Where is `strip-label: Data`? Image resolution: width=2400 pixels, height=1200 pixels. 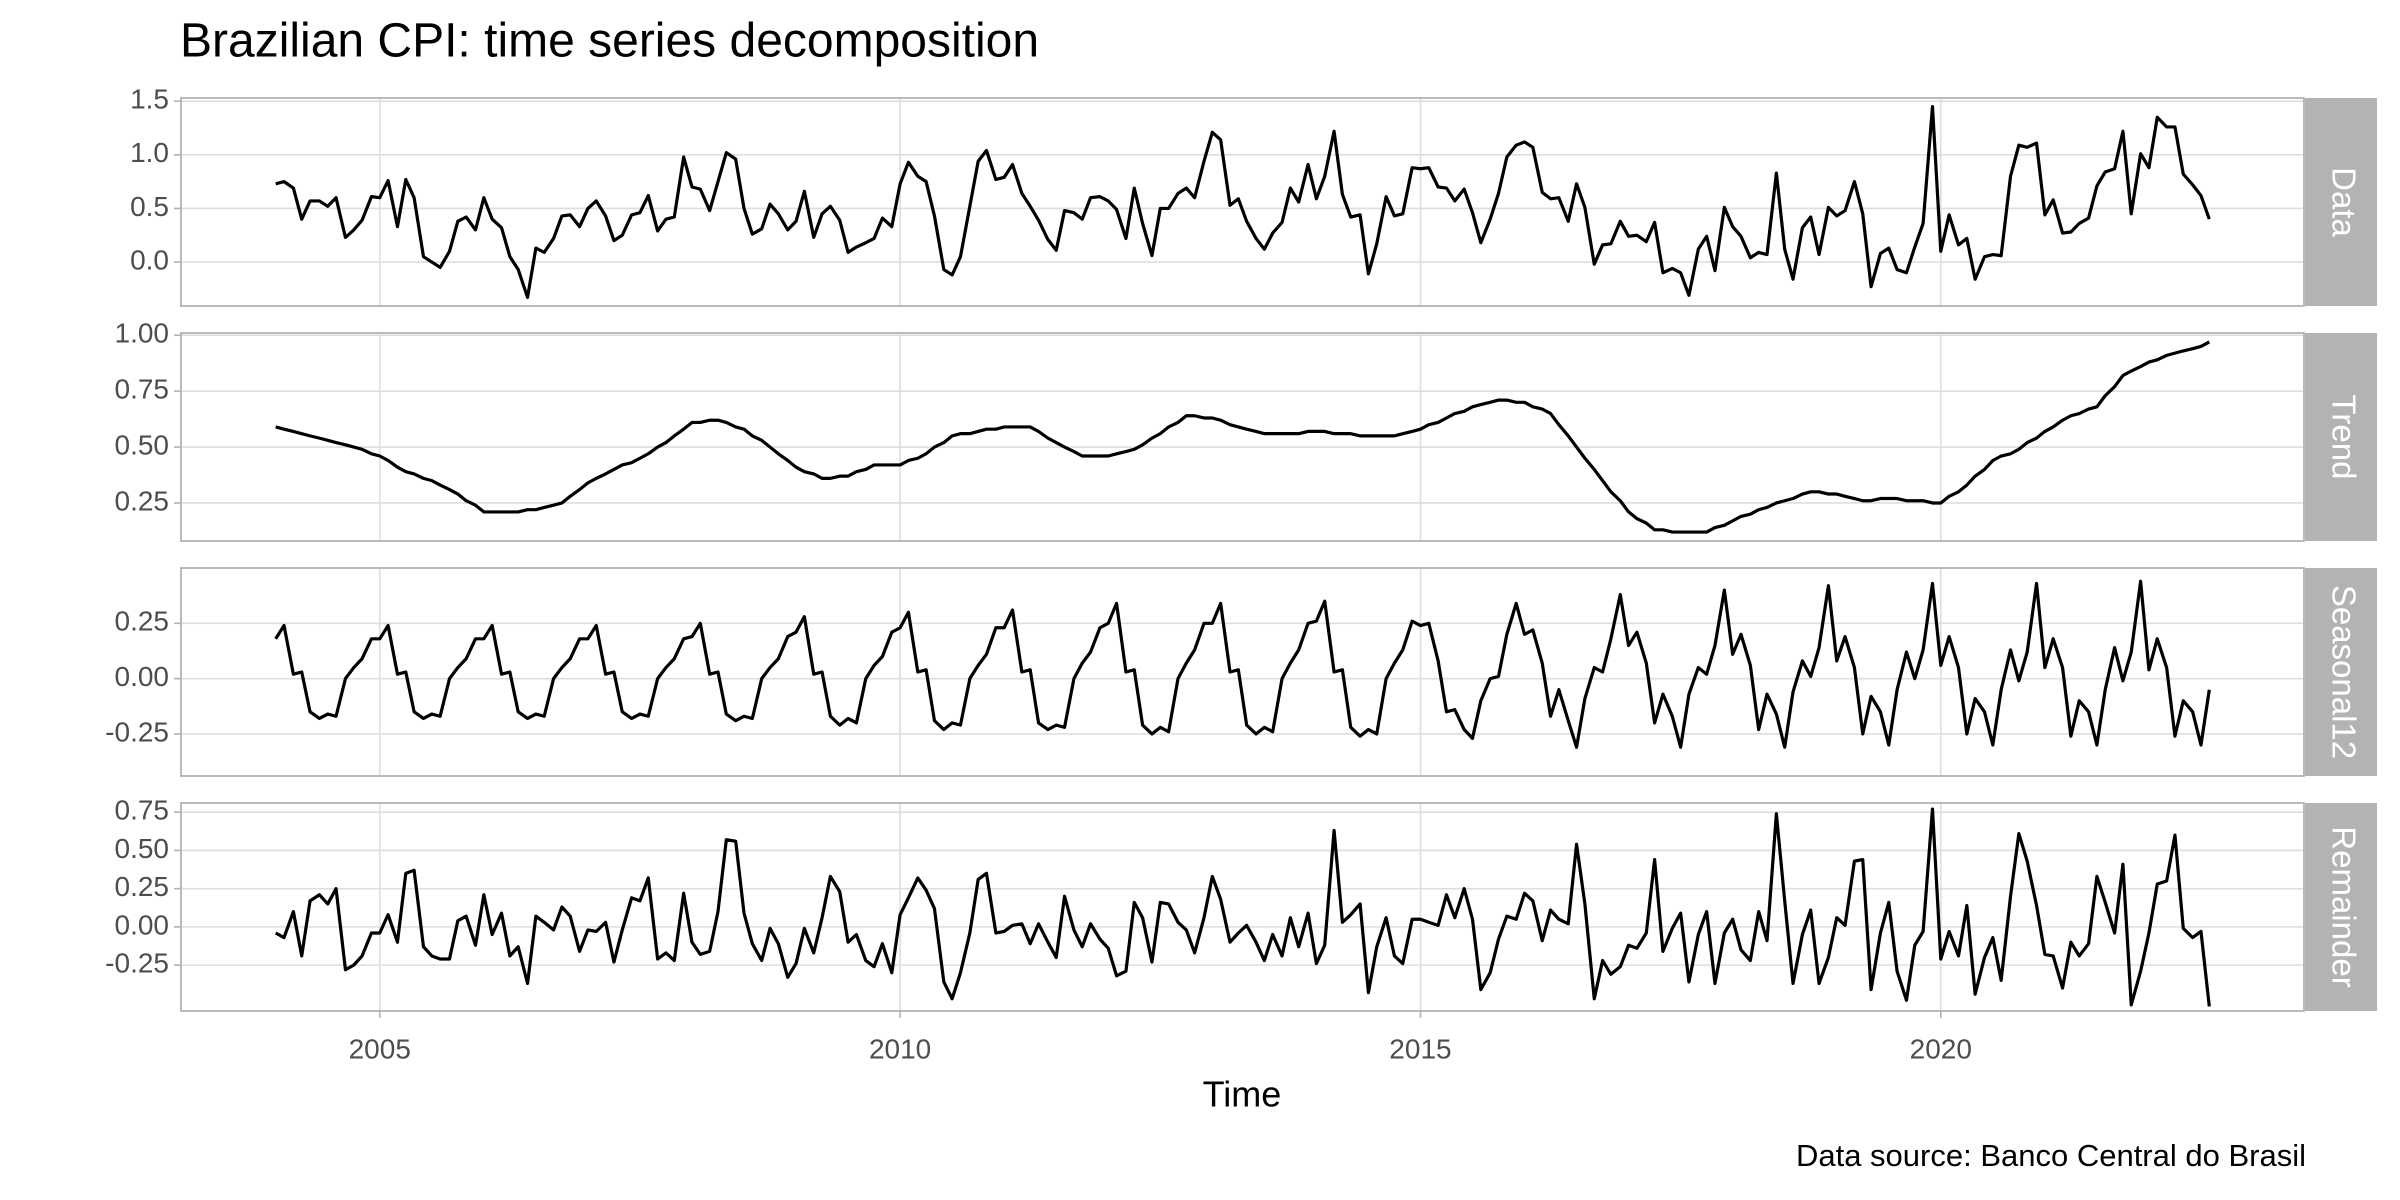 strip-label: Data is located at coordinates (2343, 202).